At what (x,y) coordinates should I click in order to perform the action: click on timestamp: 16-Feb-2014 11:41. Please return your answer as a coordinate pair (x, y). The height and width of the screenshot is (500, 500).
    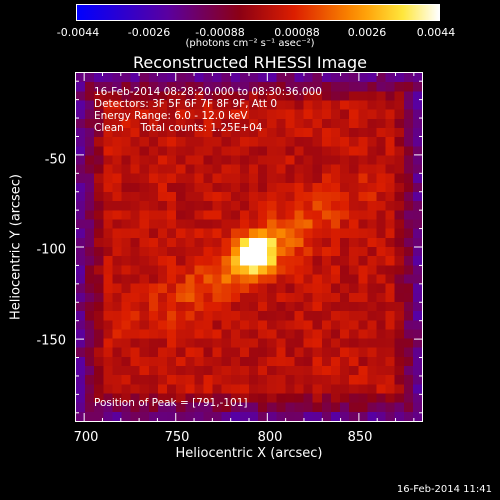
    Looking at the image, I should click on (444, 489).